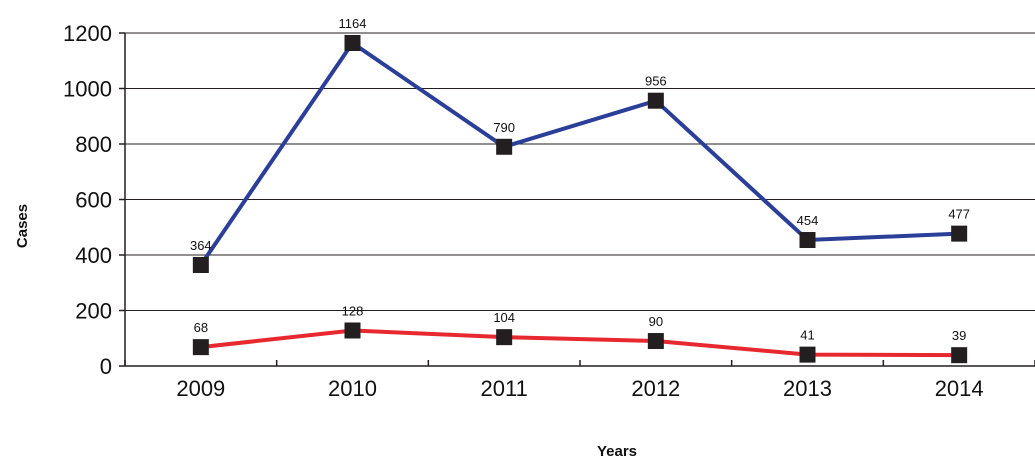  I want to click on x-axis-title: Years, so click(617, 451).